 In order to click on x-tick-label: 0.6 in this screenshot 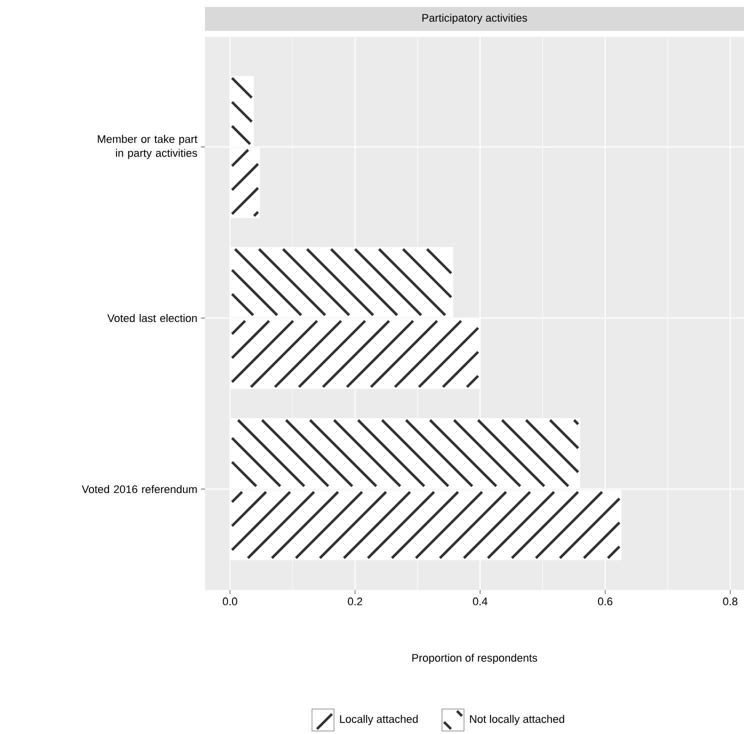, I will do `click(605, 602)`.